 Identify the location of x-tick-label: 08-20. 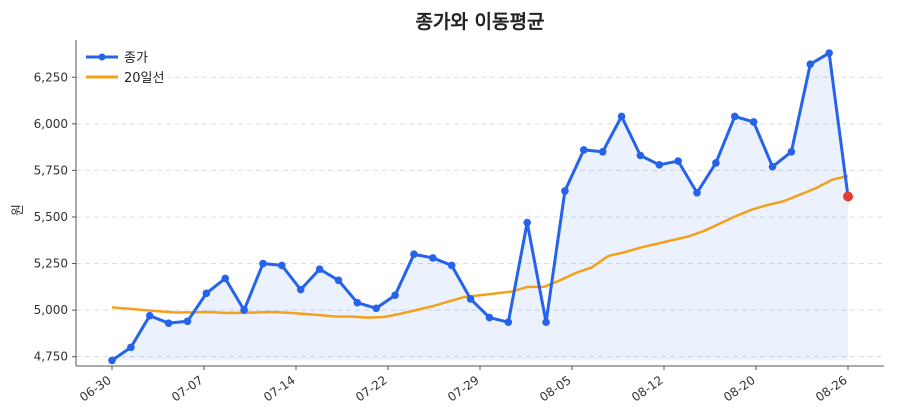
(739, 388).